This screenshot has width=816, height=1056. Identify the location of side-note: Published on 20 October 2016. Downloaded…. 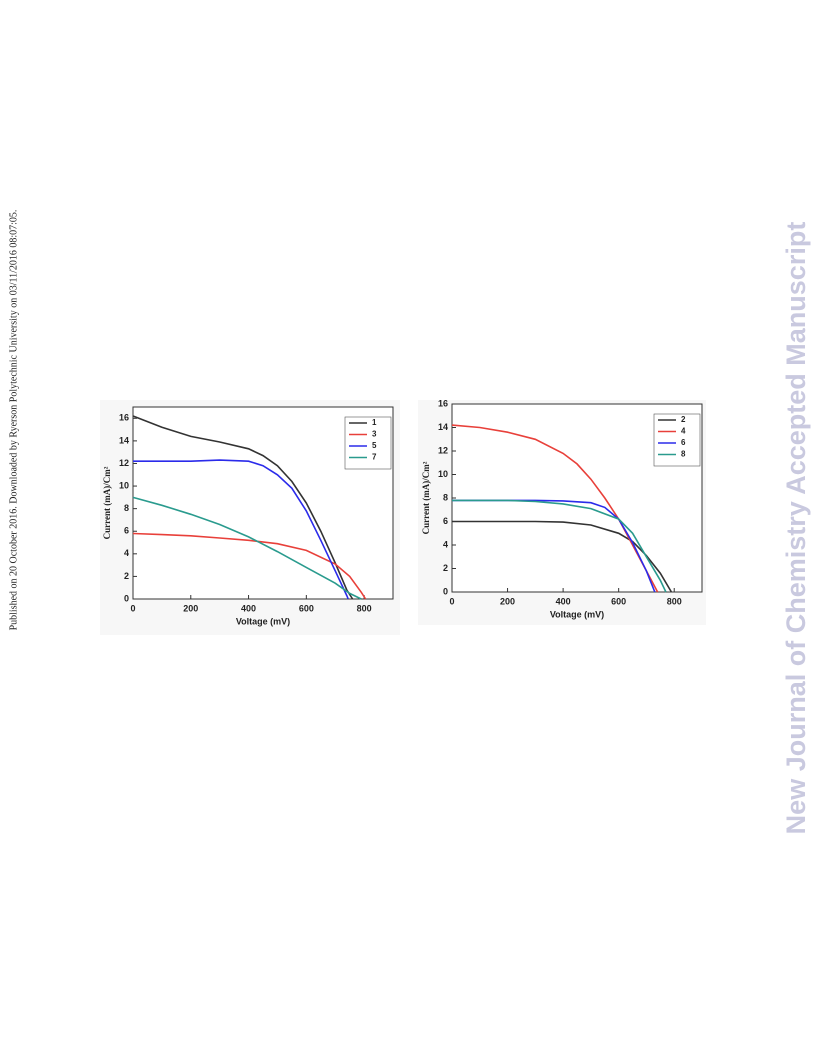
(13, 420).